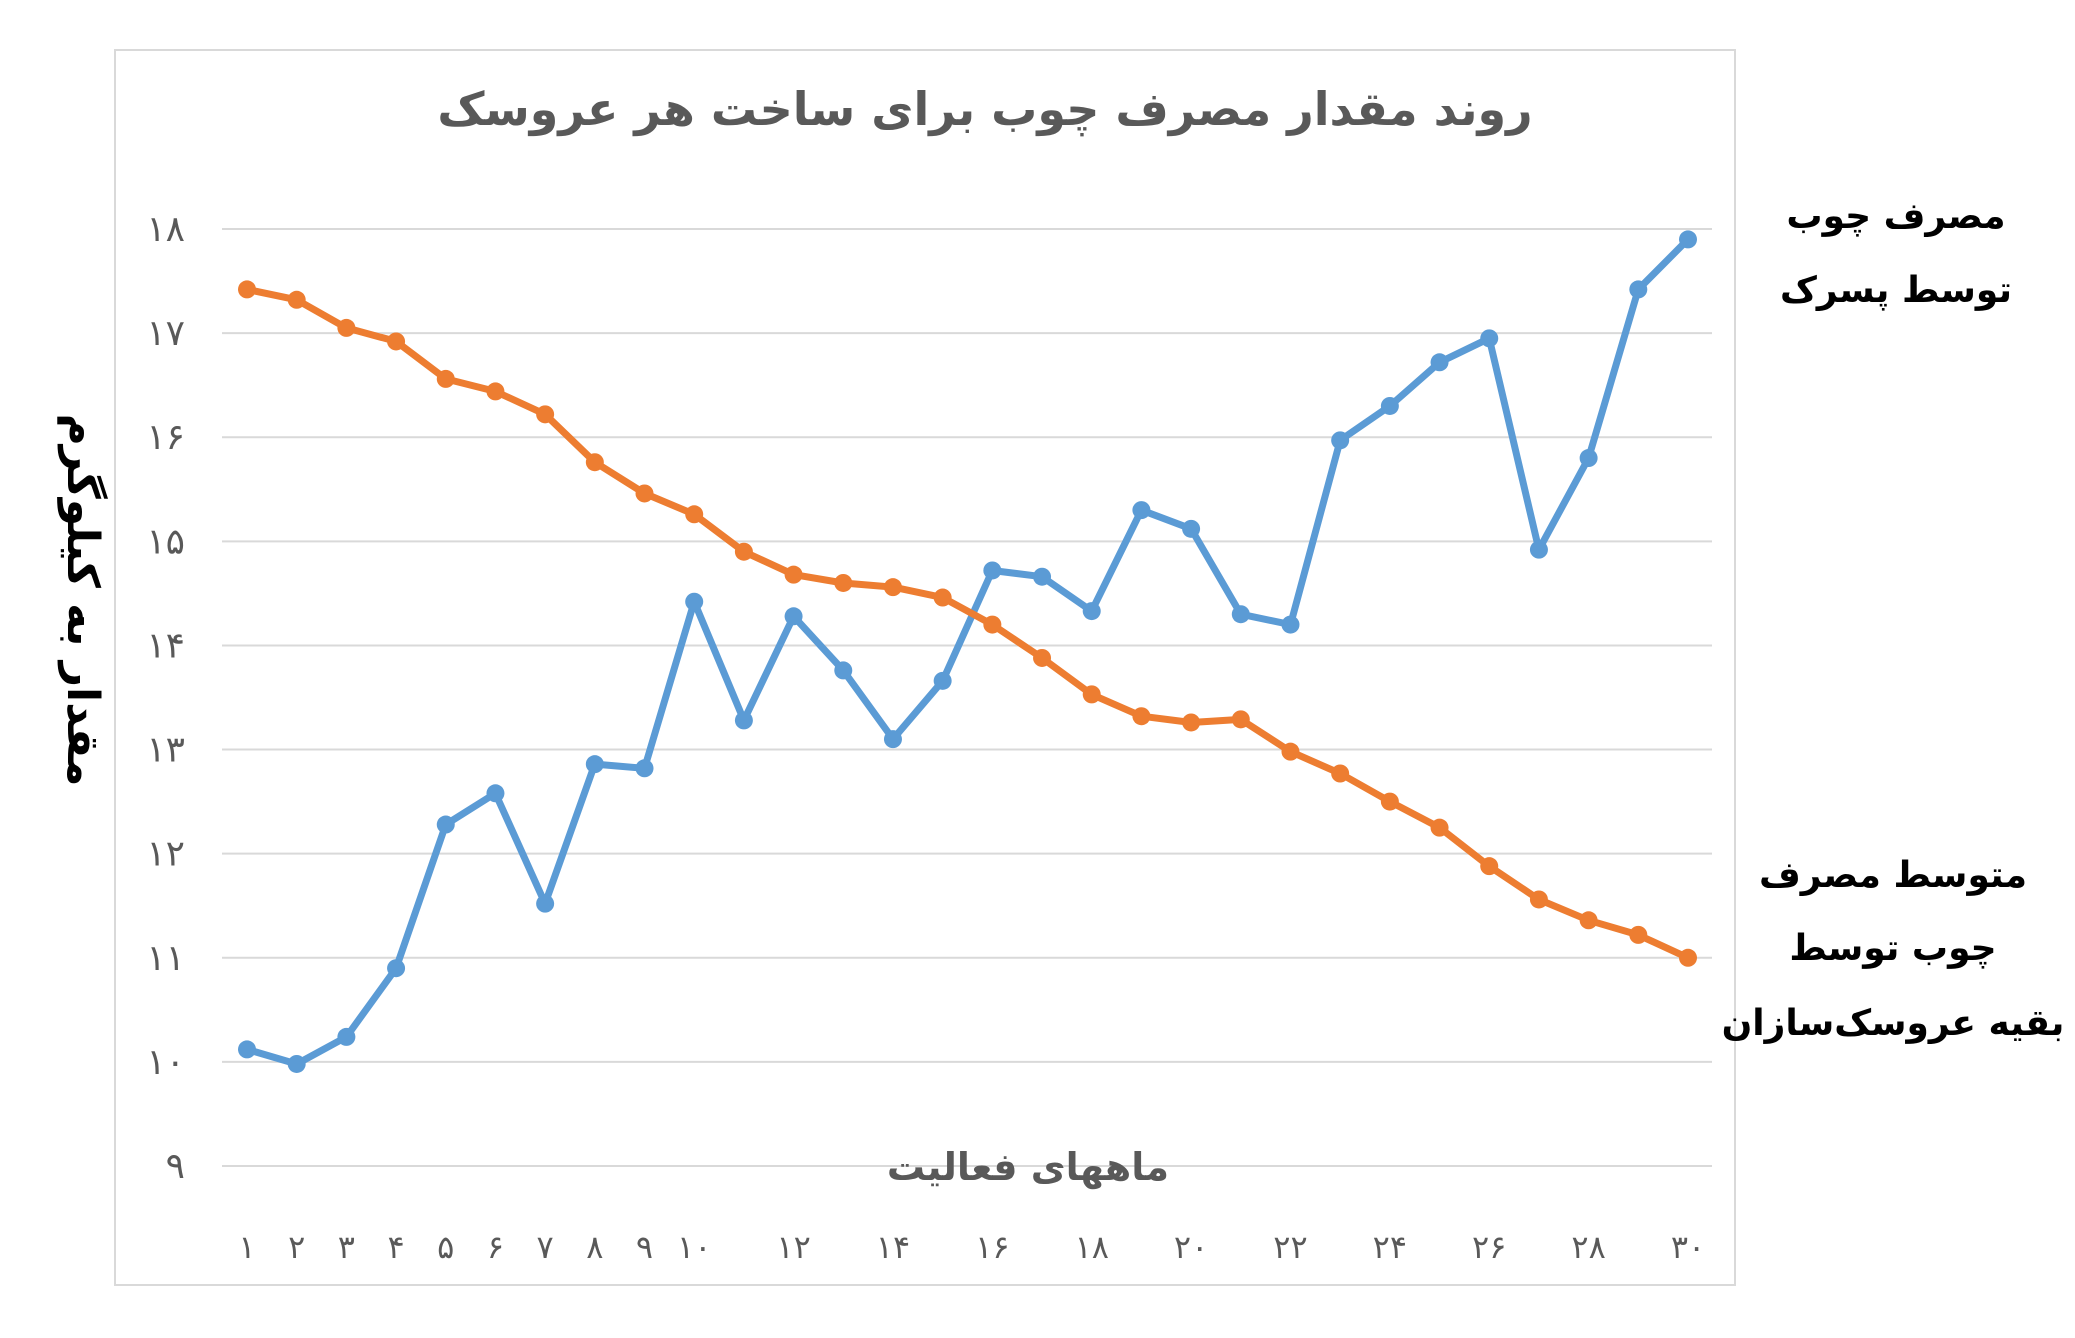 This screenshot has width=2075, height=1338. Describe the element at coordinates (1290, 1247) in the screenshot. I see `x-tick-label: ۲۲` at that location.